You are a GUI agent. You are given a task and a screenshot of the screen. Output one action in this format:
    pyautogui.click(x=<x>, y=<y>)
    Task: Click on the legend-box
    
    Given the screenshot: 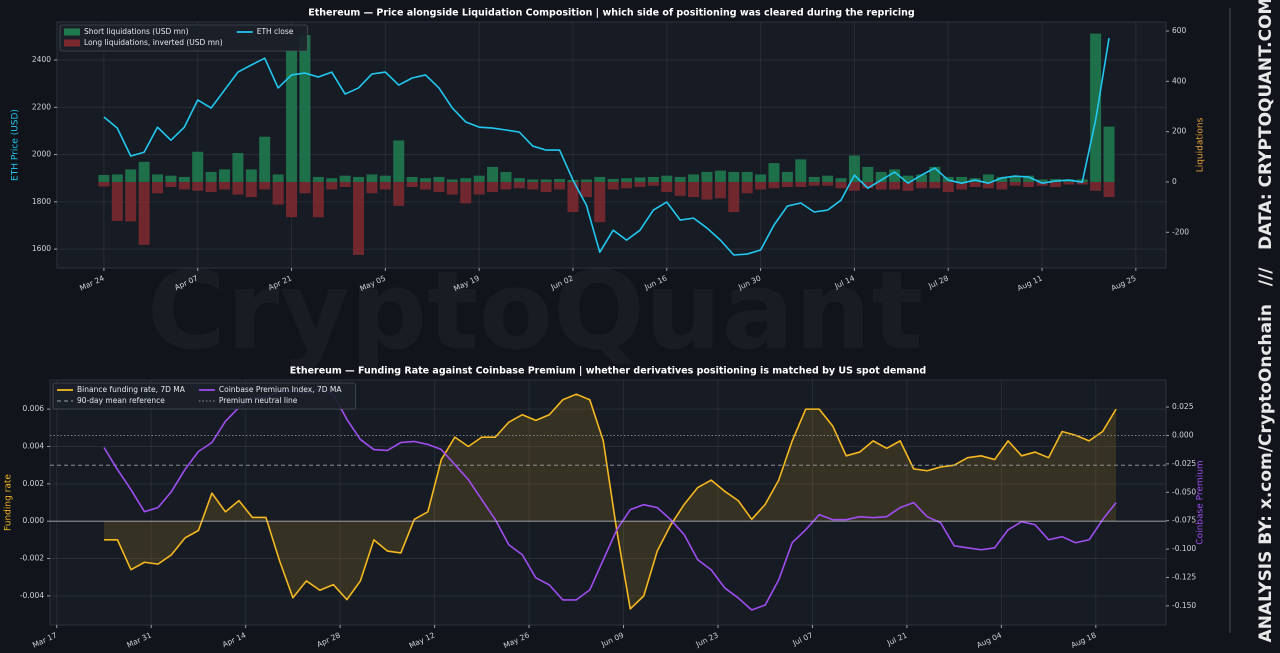 What is the action you would take?
    pyautogui.click(x=204, y=396)
    